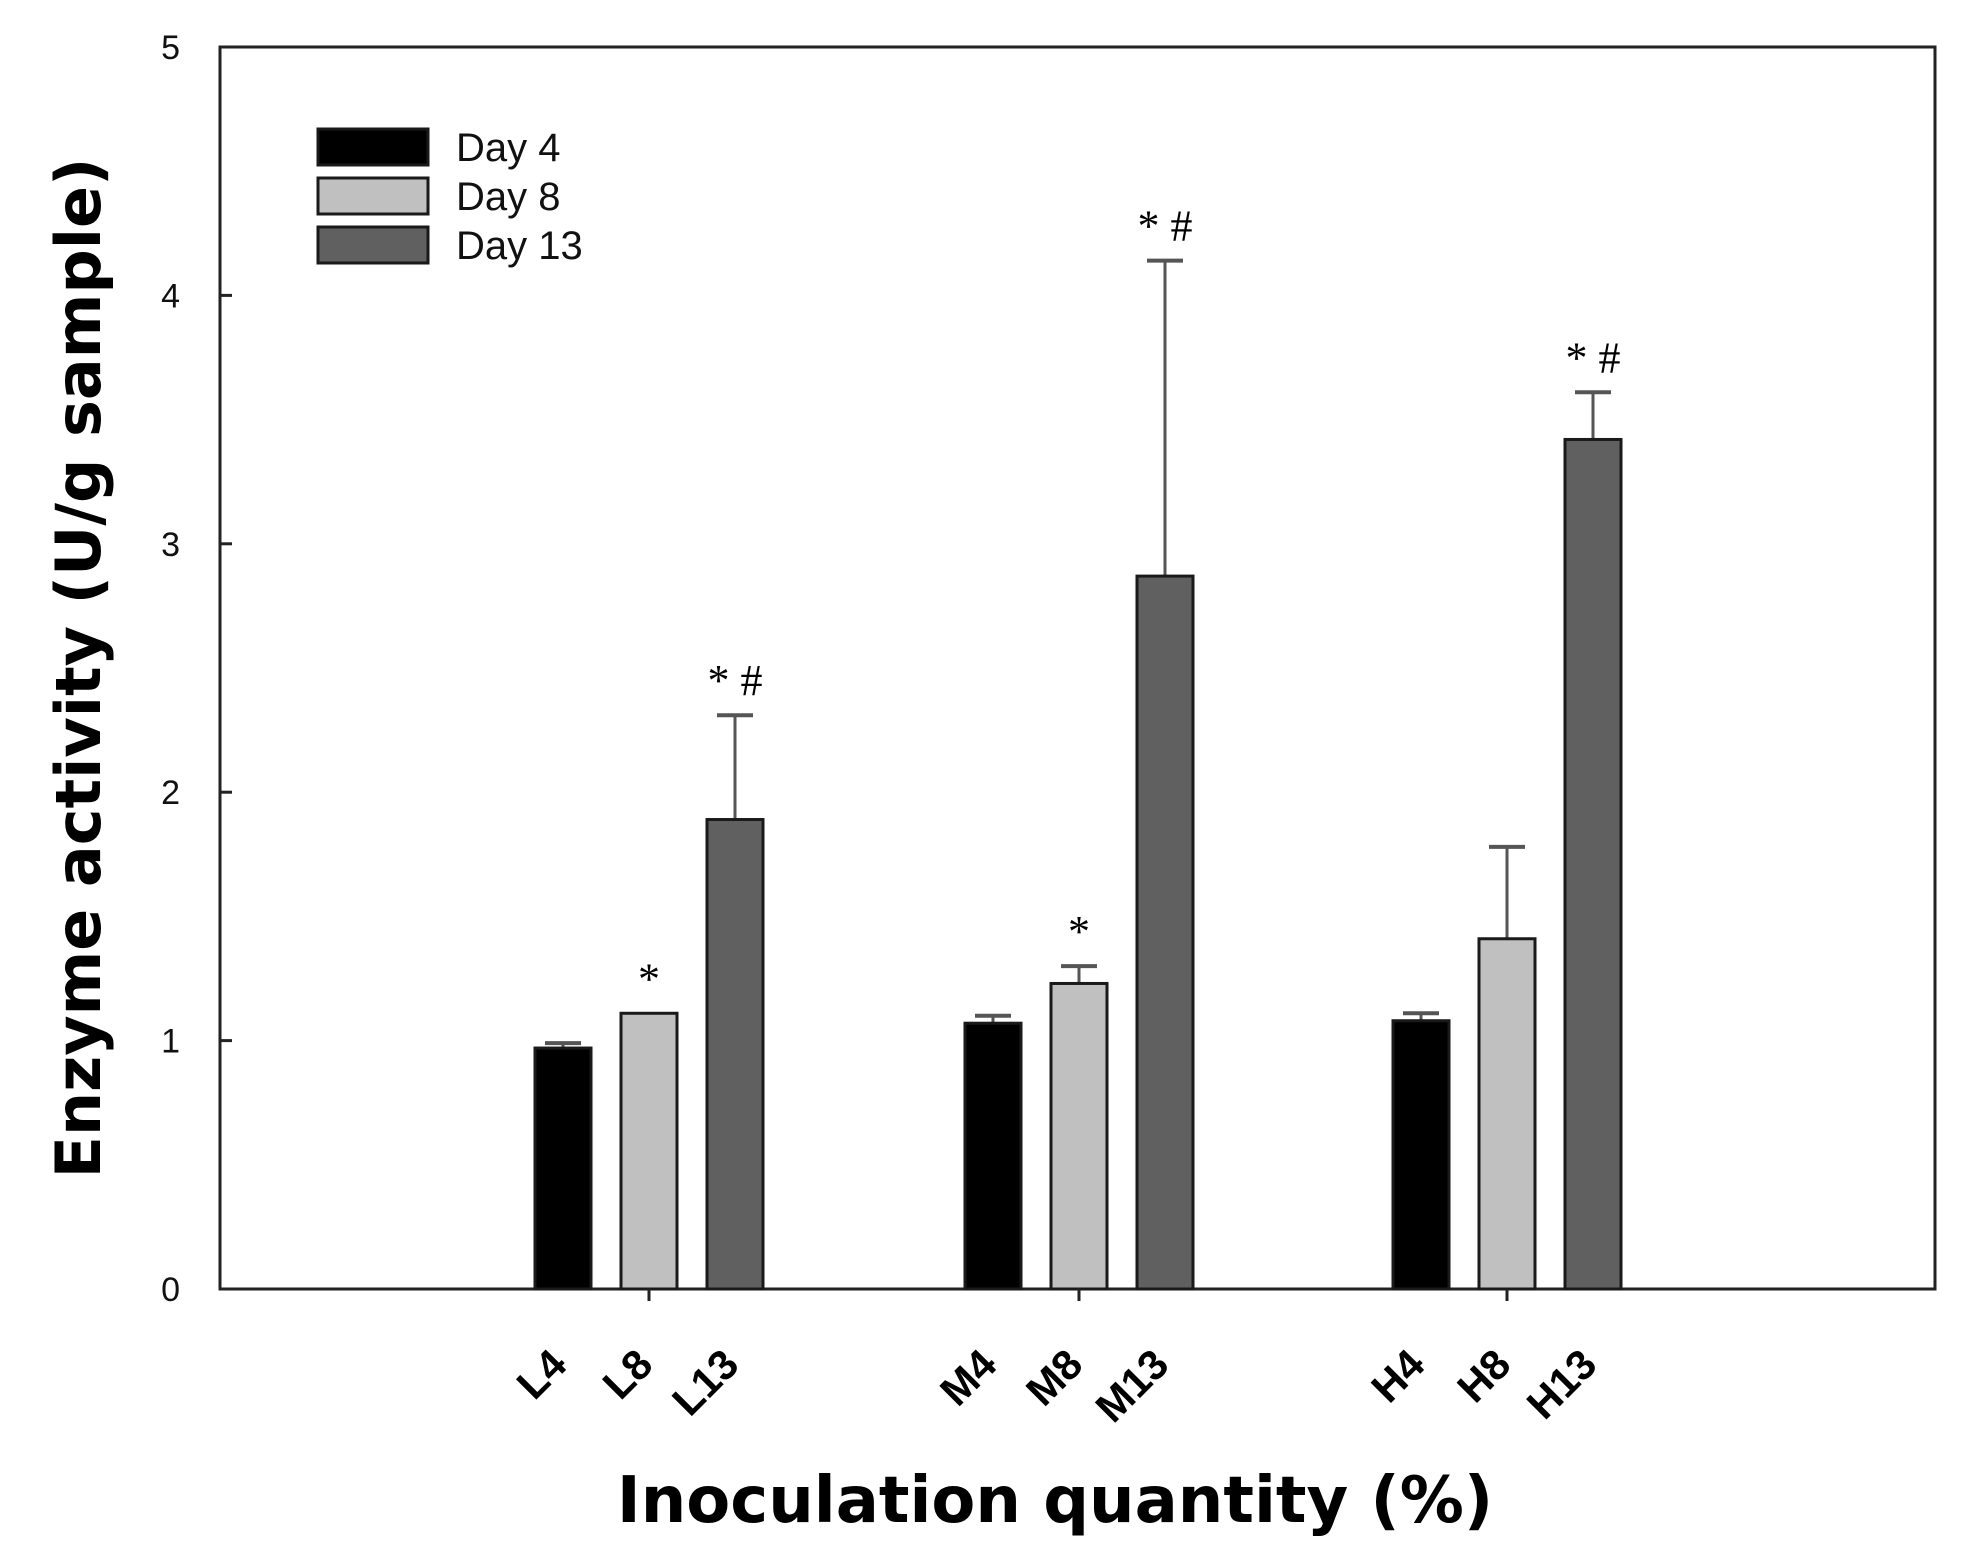  What do you see at coordinates (1483, 1375) in the screenshot?
I see `x-category-label: H8` at bounding box center [1483, 1375].